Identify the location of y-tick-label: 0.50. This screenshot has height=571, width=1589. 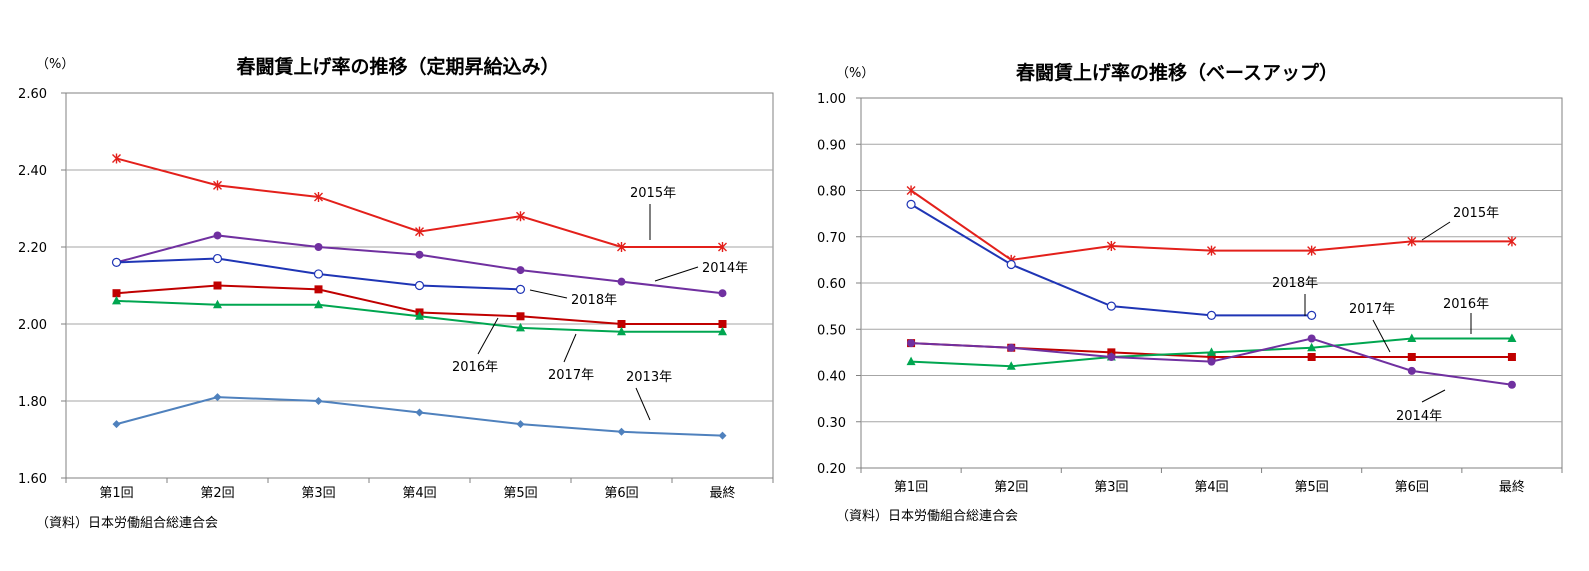
(831, 330).